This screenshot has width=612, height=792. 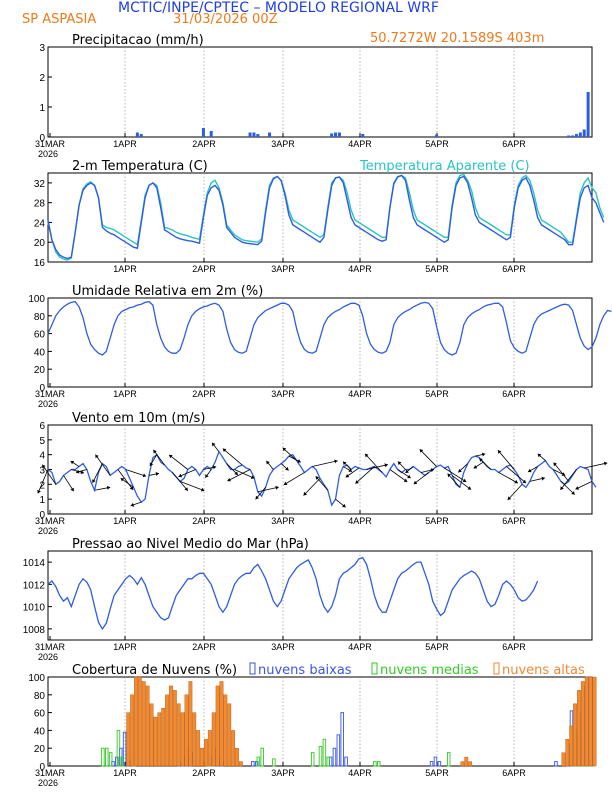 What do you see at coordinates (40, 317) in the screenshot?
I see `y-tick-label: 80` at bounding box center [40, 317].